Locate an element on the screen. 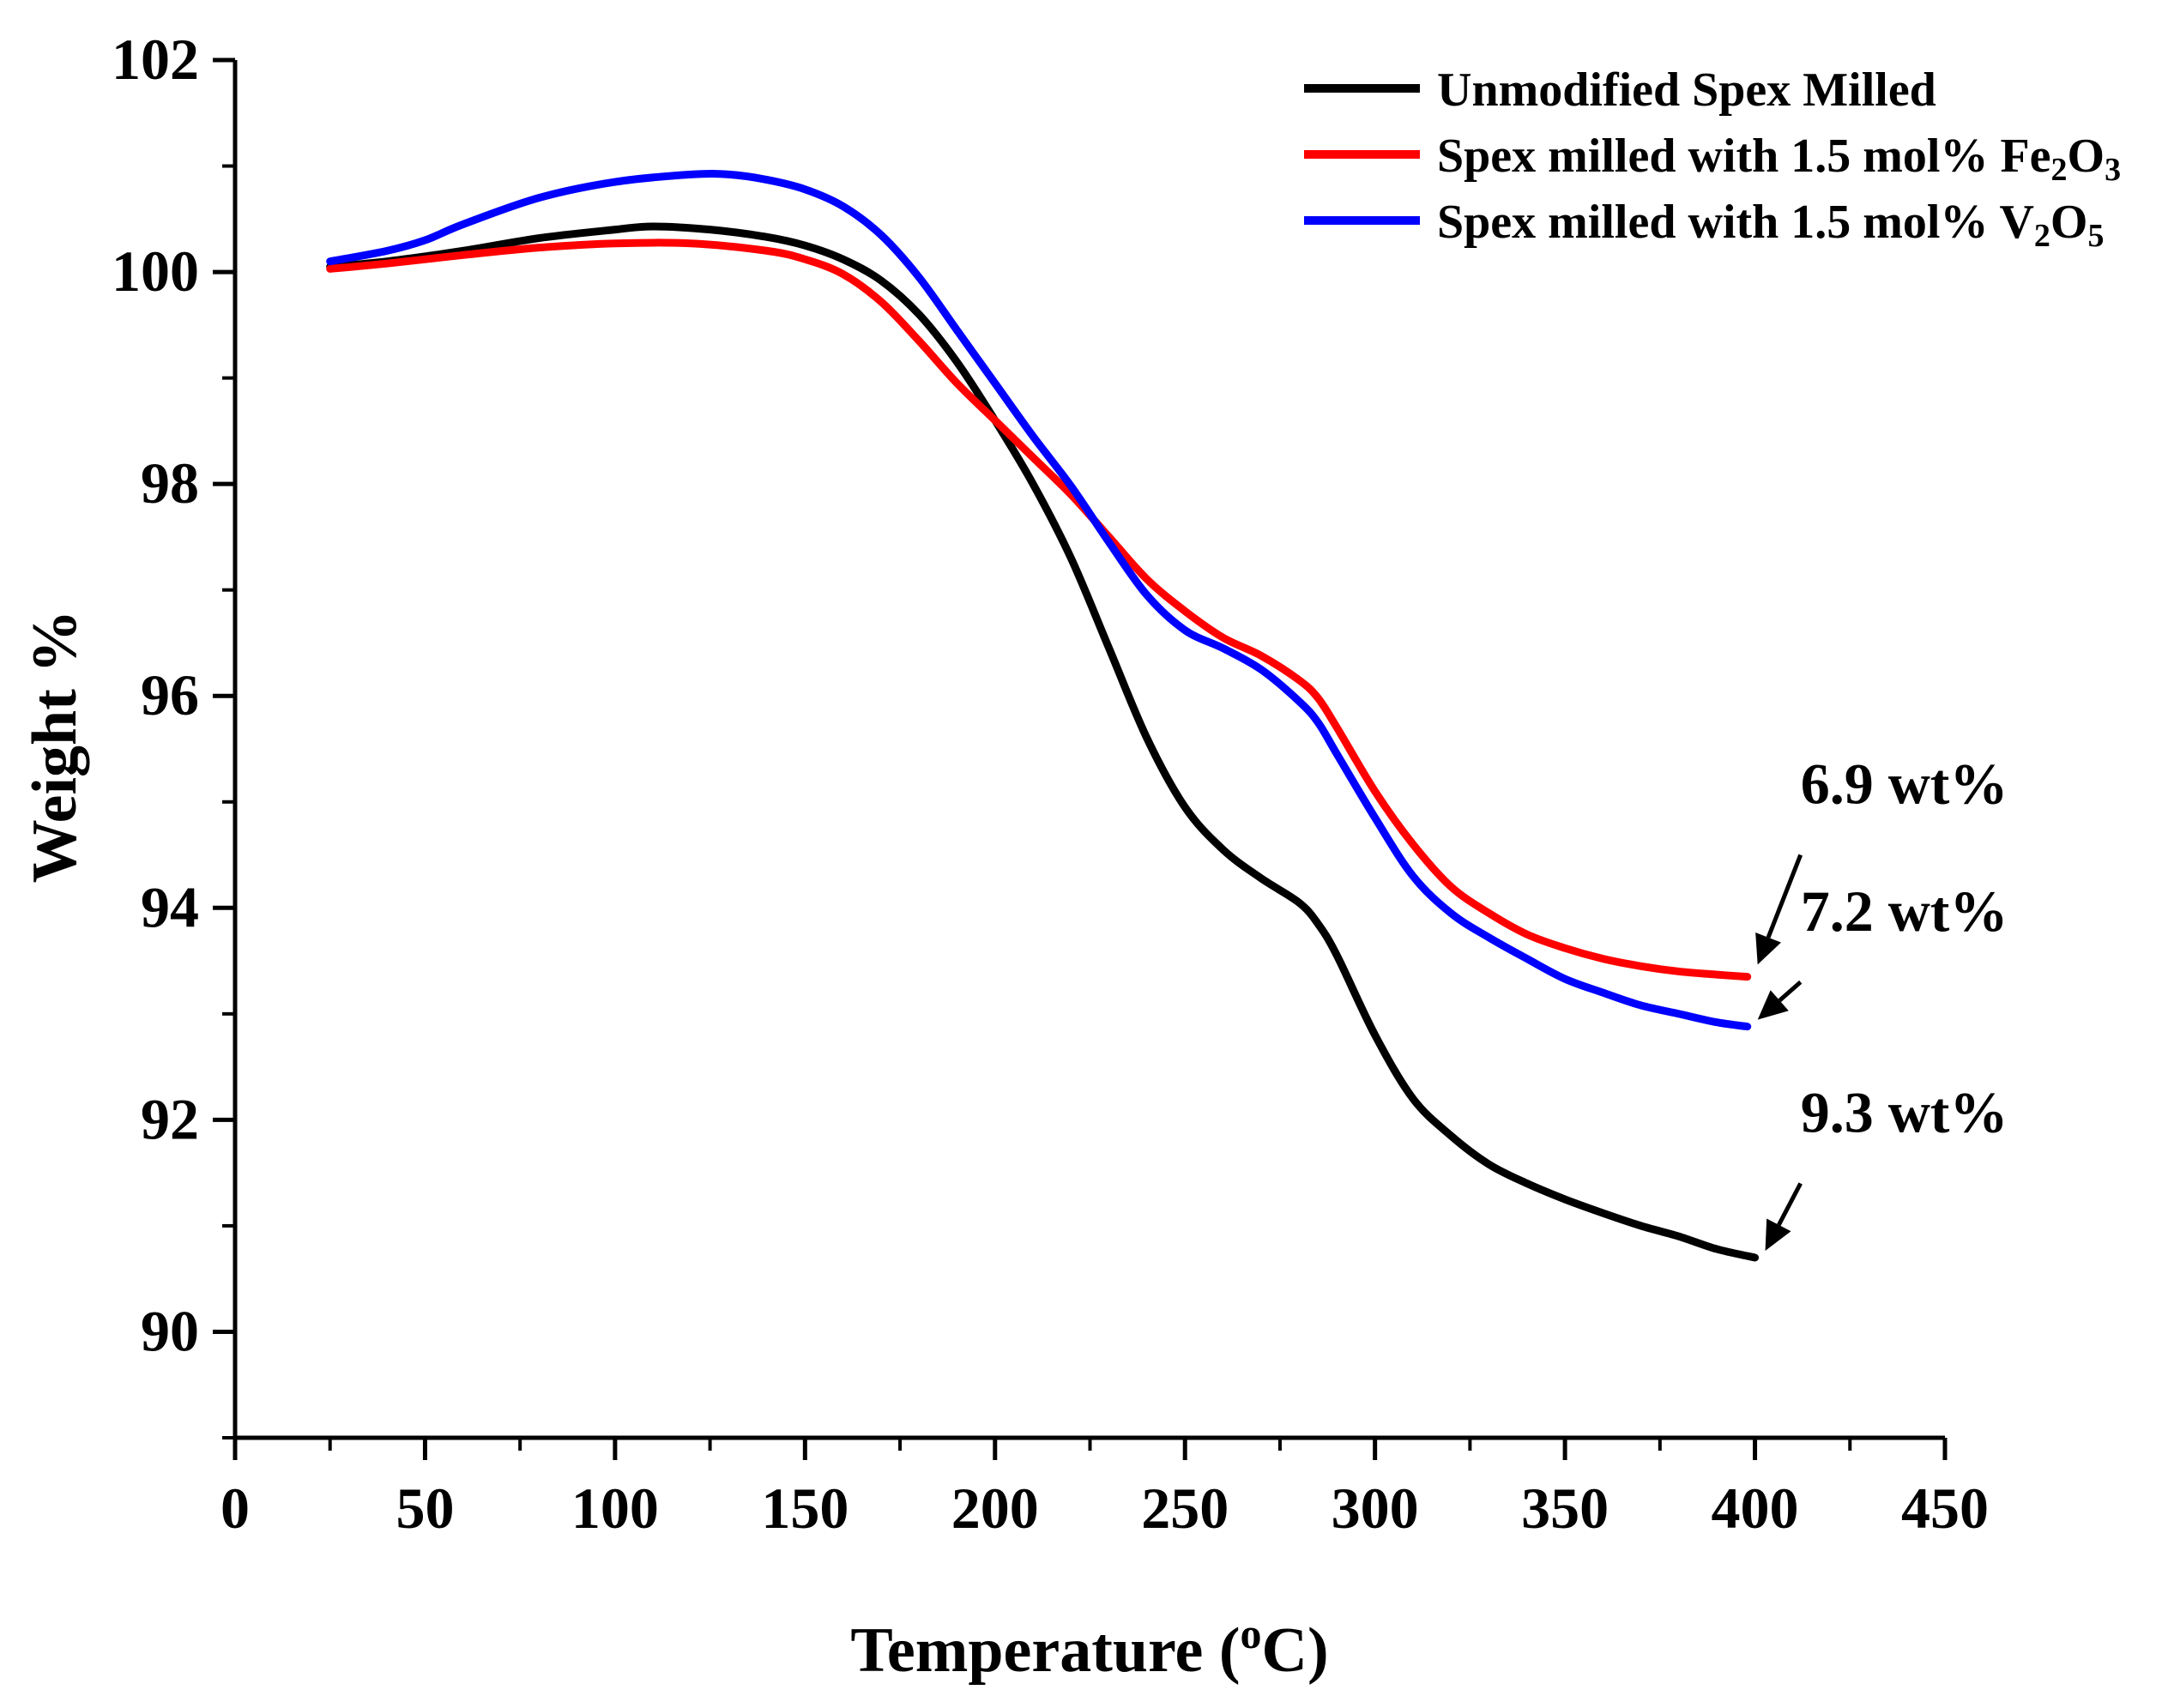 The width and height of the screenshot is (2162, 1708). x-tick-label: 200 is located at coordinates (995, 1508).